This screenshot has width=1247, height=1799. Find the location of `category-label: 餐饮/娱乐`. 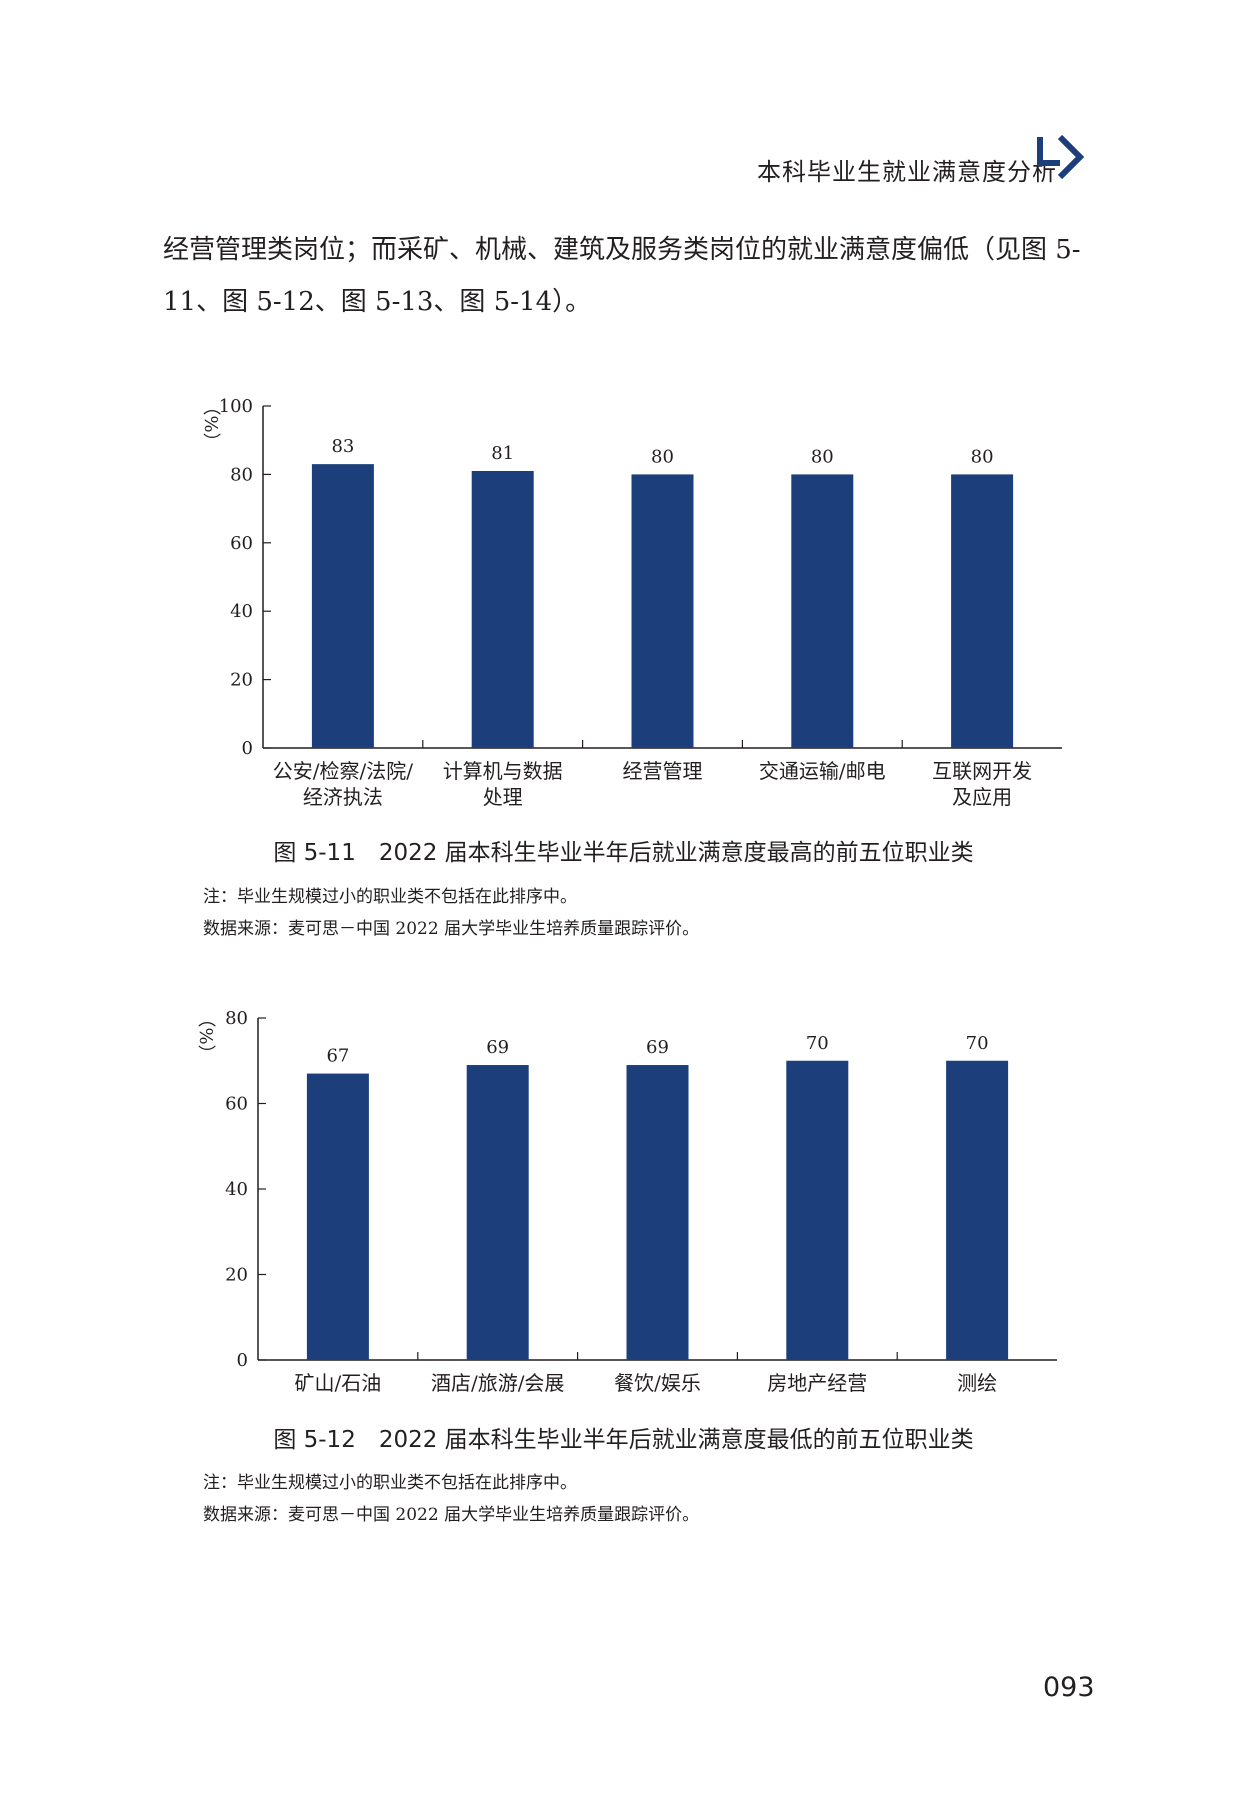

category-label: 餐饮/娱乐 is located at coordinates (657, 1383).